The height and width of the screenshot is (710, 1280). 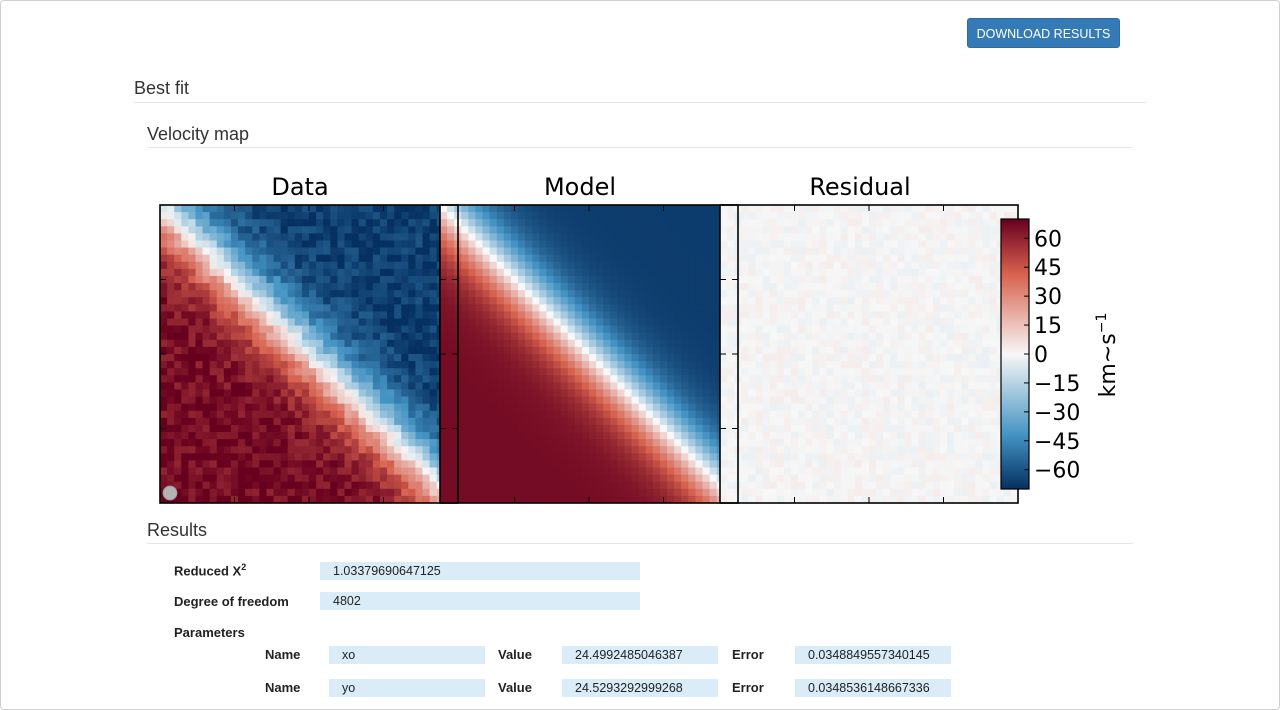 I want to click on download-results-button: DOWNLOAD RESULTS, so click(x=1043, y=33).